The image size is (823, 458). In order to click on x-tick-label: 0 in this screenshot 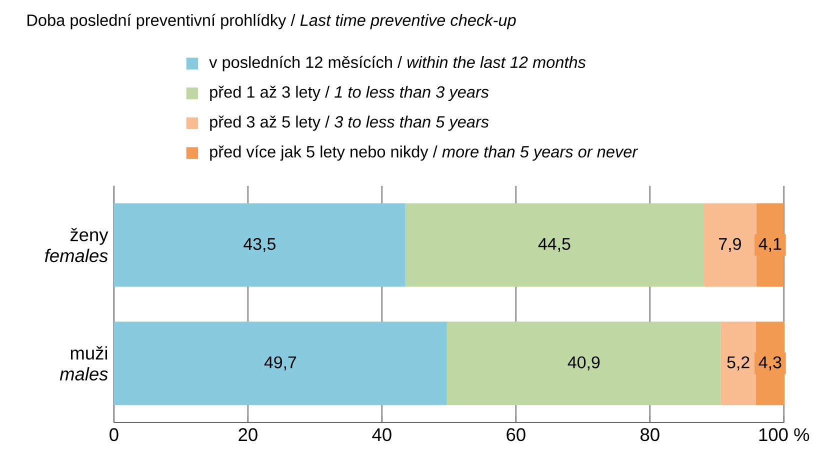, I will do `click(114, 435)`.